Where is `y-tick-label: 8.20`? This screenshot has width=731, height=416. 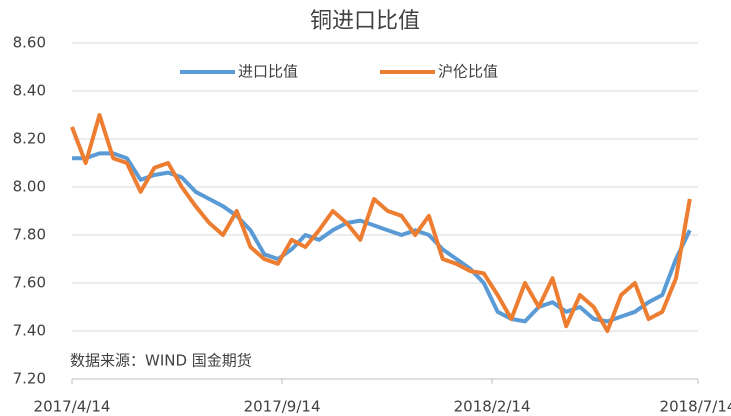 y-tick-label: 8.20 is located at coordinates (29, 139).